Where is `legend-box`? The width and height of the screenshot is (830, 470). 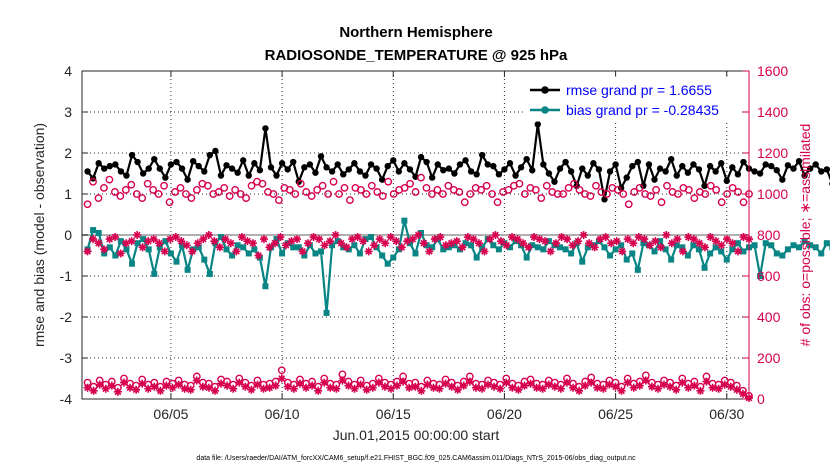 legend-box is located at coordinates (632, 99).